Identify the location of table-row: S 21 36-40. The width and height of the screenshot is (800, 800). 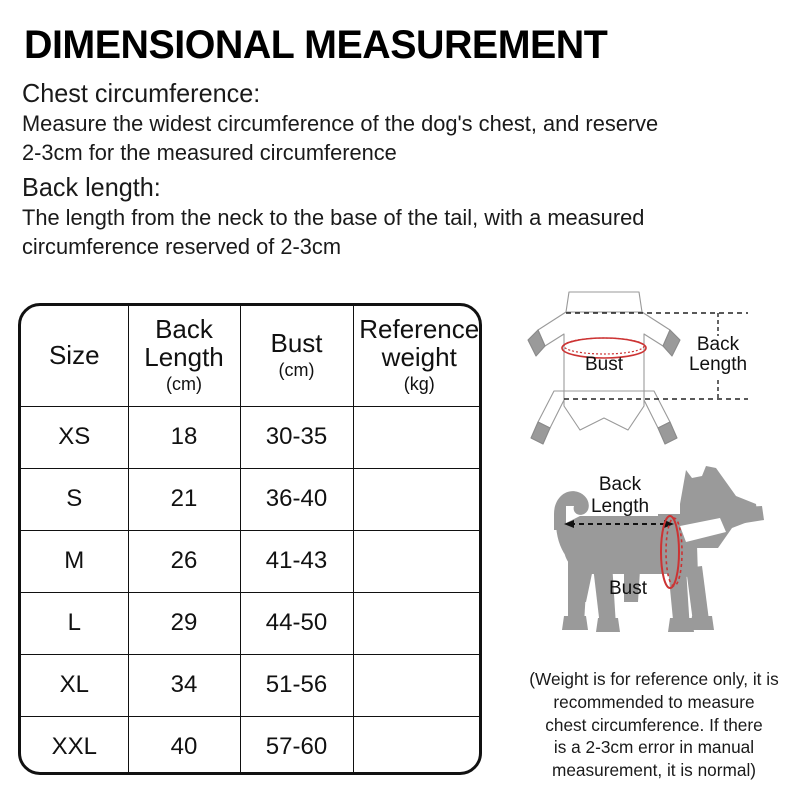
(250, 499).